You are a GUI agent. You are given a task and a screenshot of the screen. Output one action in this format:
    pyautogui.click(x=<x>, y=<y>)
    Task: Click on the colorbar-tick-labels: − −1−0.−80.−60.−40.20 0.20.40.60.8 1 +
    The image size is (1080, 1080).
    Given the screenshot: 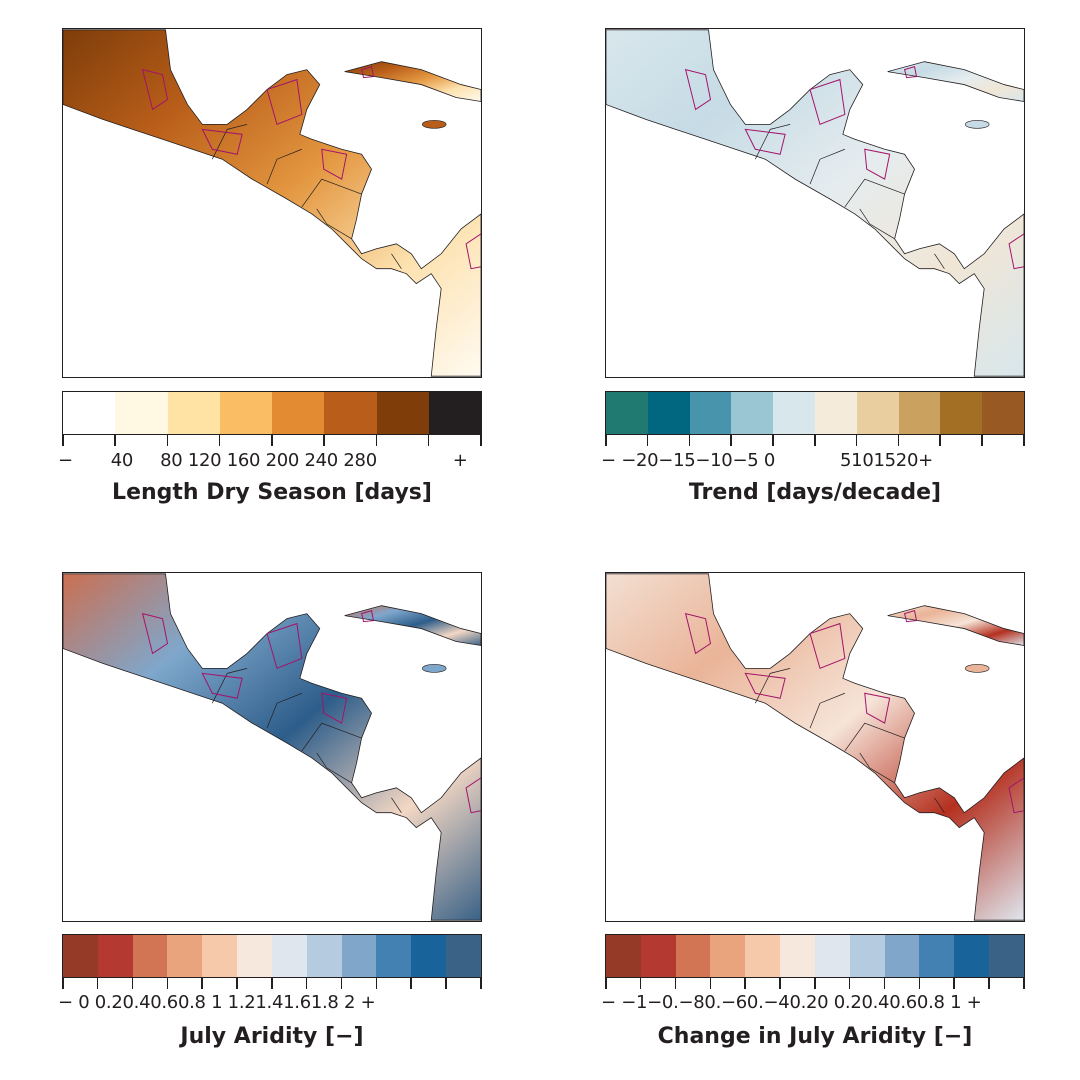 What is the action you would take?
    pyautogui.click(x=791, y=1002)
    